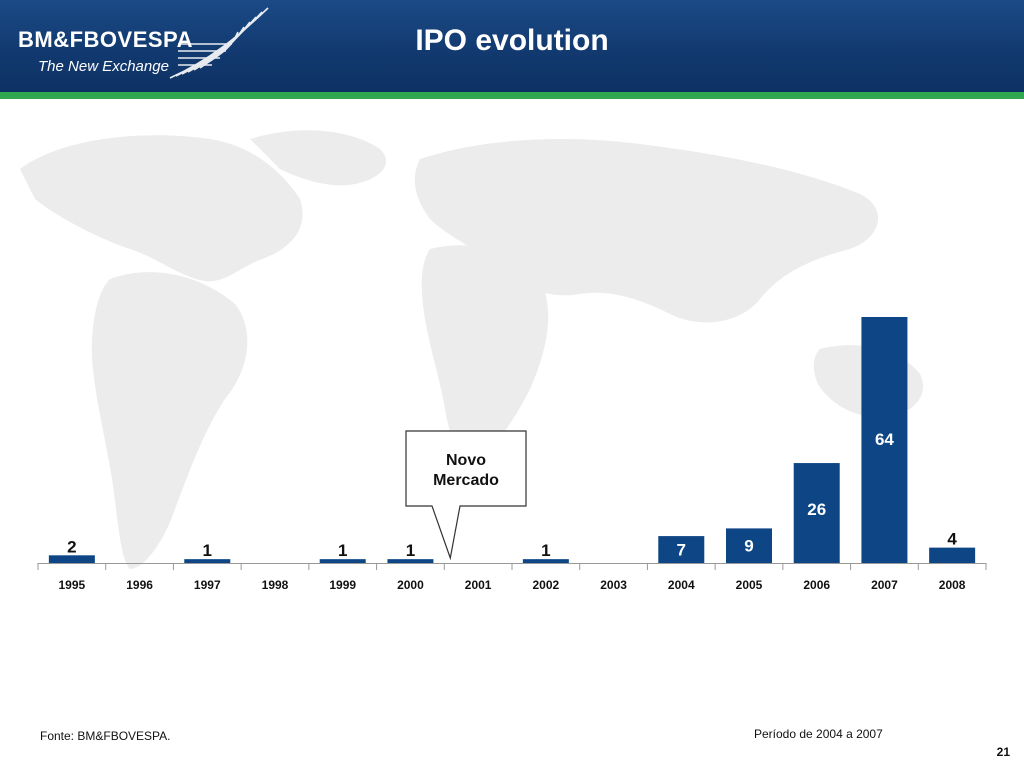 The image size is (1024, 768). I want to click on slide-title-text: IPO evolution, so click(512, 40).